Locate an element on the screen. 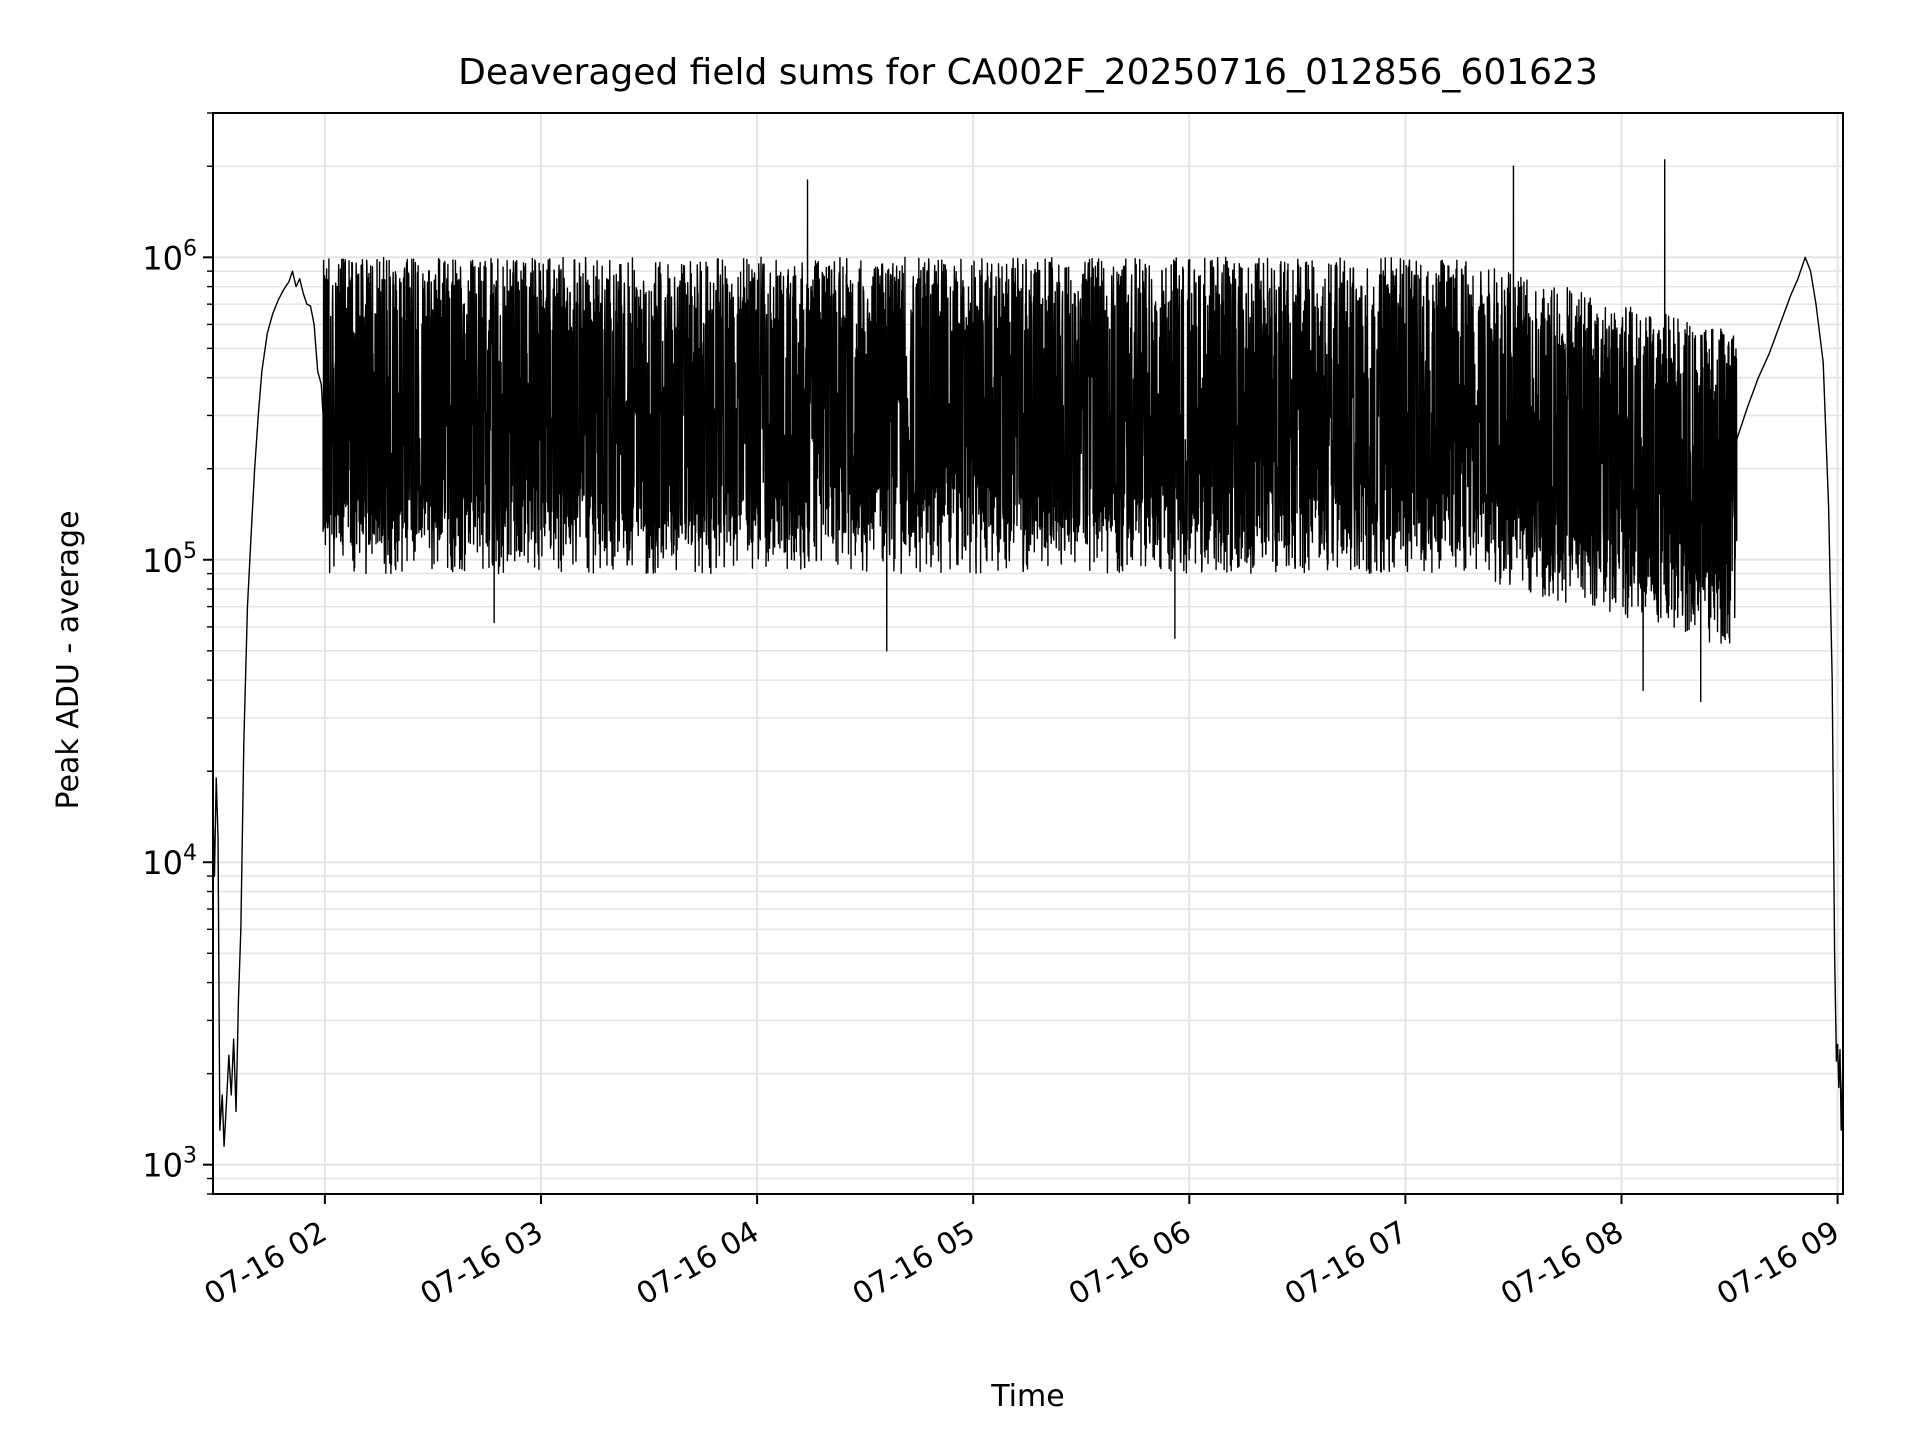 The width and height of the screenshot is (1920, 1444). y-axis-label: Peak ADU - average is located at coordinates (68, 659).